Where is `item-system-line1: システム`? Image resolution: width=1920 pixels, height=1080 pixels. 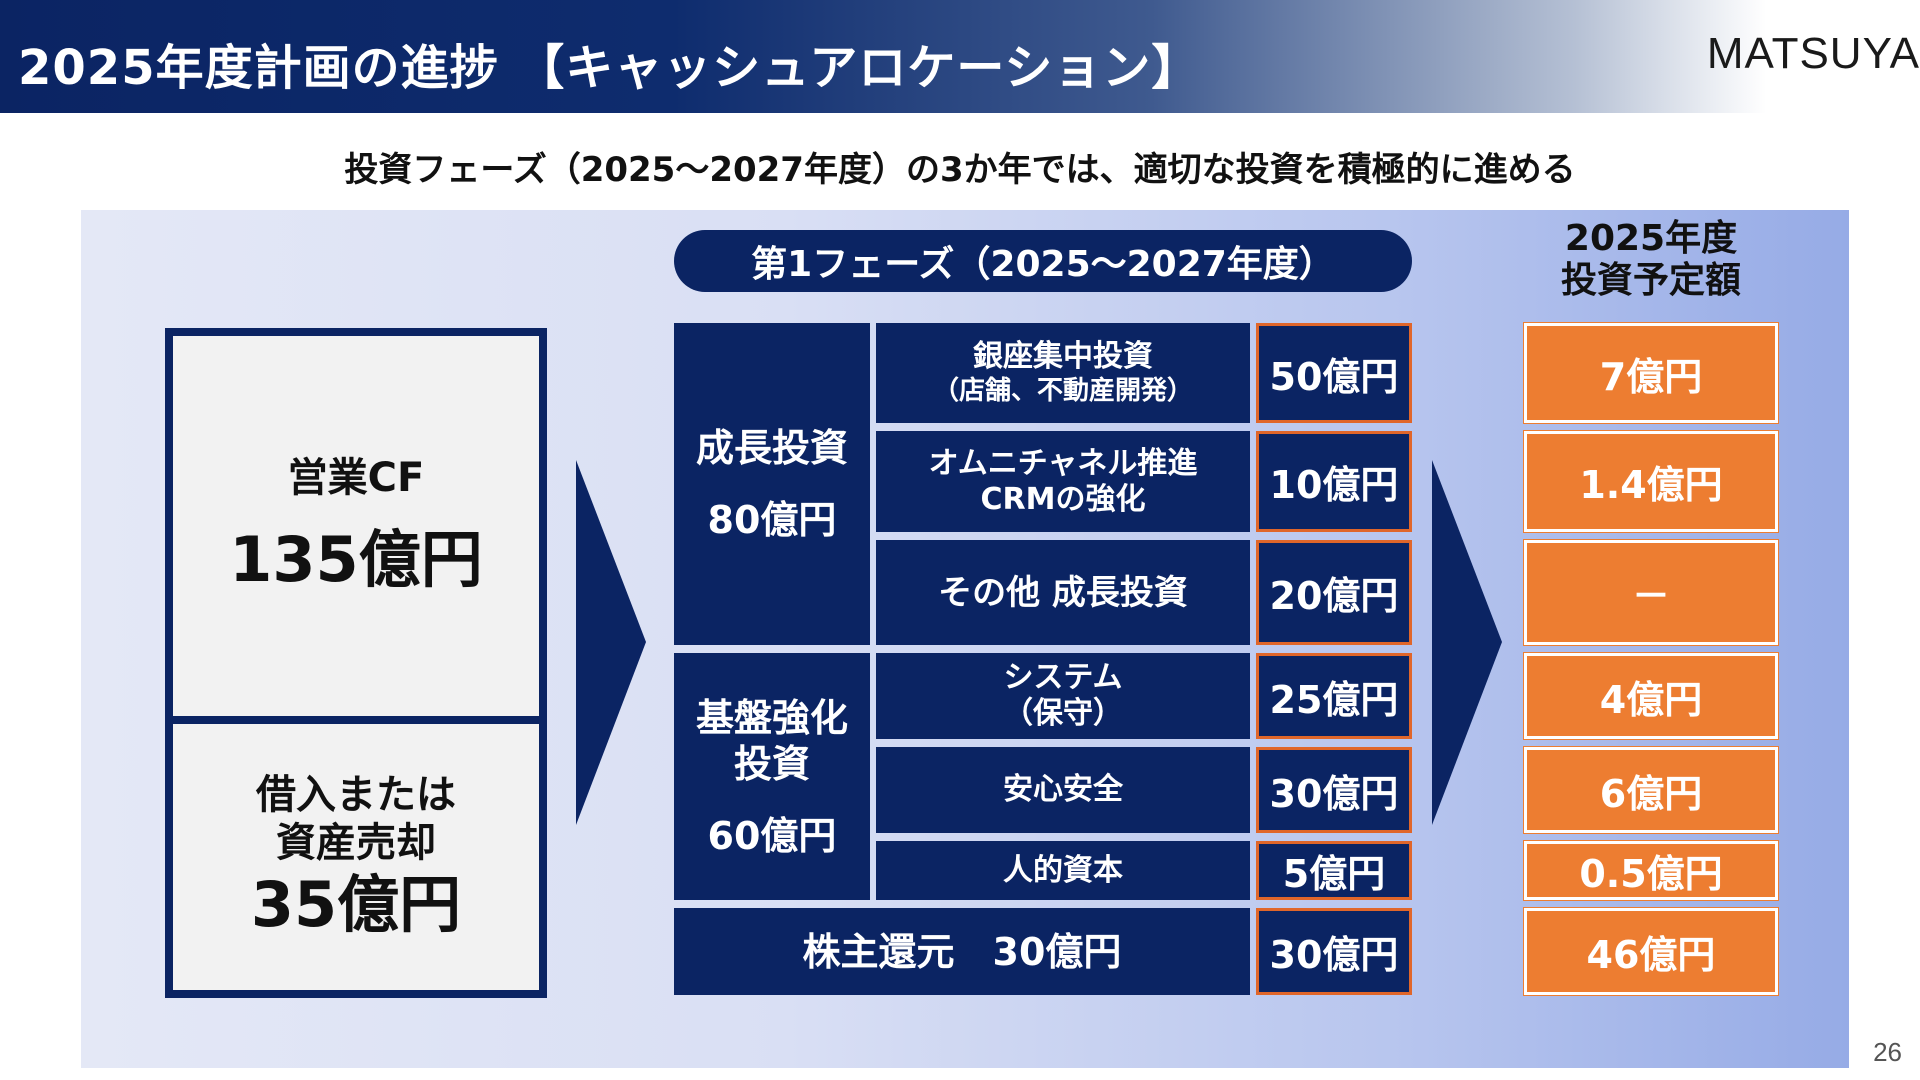 item-system-line1: システム is located at coordinates (1063, 677).